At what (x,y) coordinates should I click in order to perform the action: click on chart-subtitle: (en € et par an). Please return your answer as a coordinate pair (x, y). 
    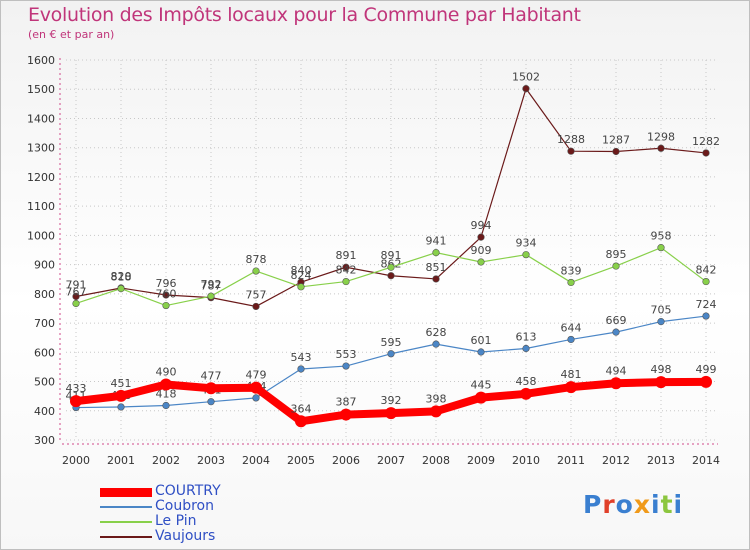
    Looking at the image, I should click on (71, 34).